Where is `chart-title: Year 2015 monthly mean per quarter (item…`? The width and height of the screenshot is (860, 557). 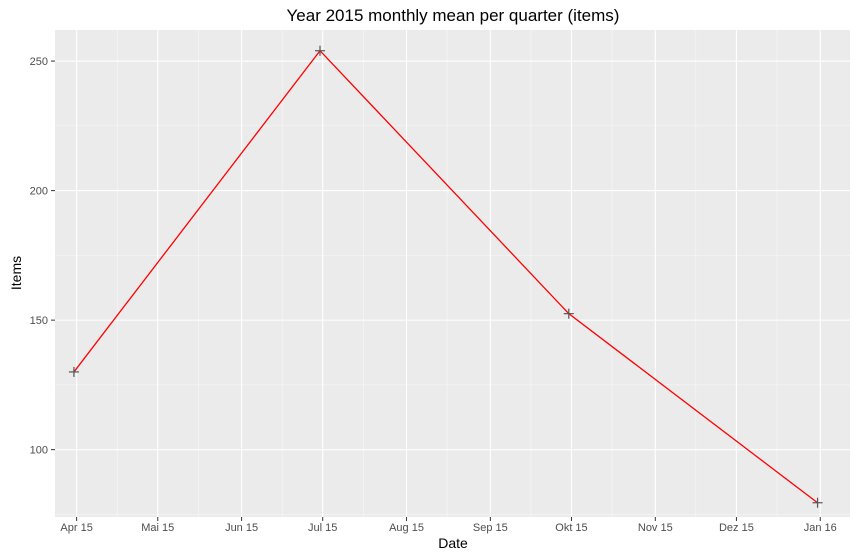
chart-title: Year 2015 monthly mean per quarter (item… is located at coordinates (453, 15).